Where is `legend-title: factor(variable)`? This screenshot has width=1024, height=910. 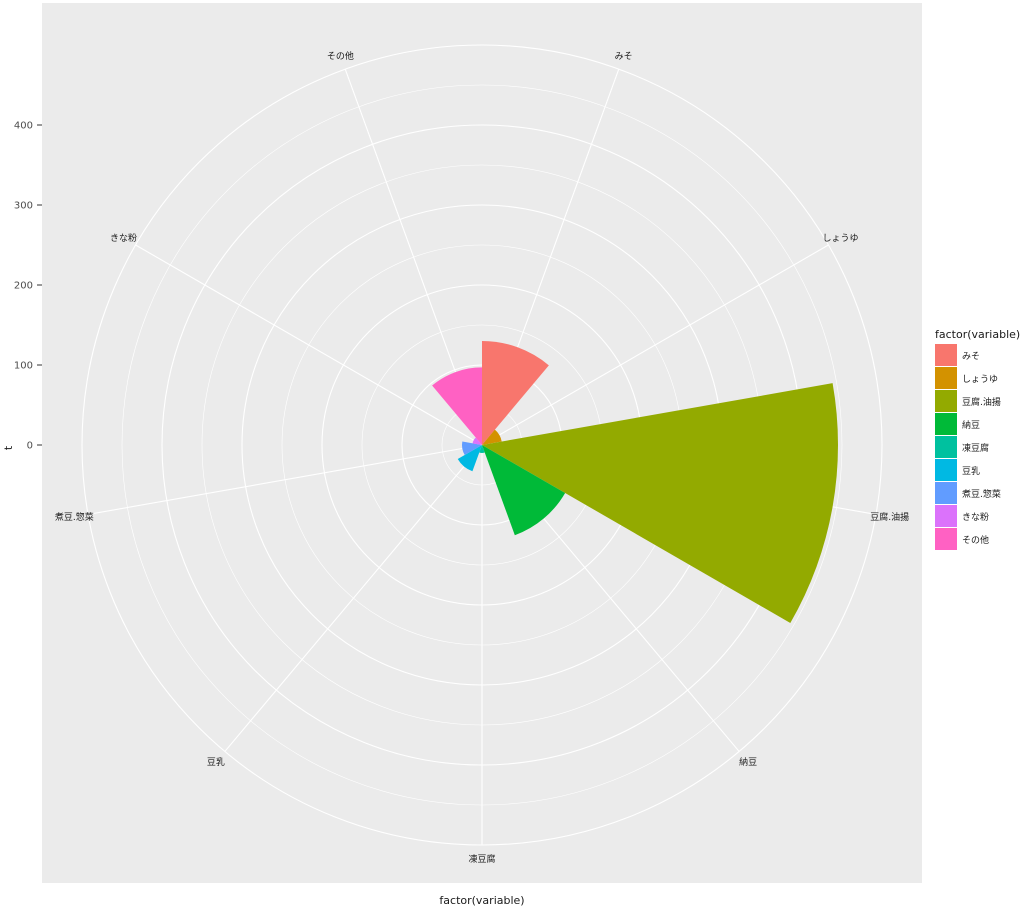 legend-title: factor(variable) is located at coordinates (977, 334).